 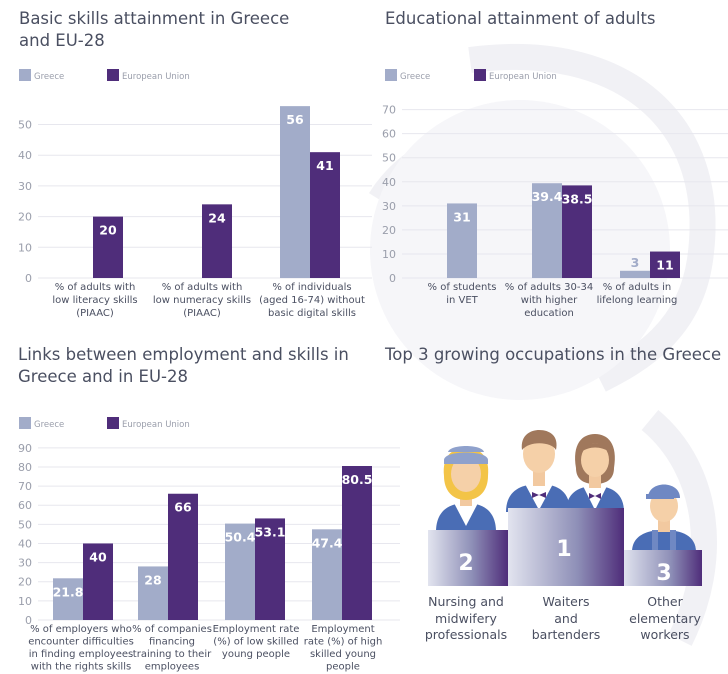 I want to click on data-label: 11, so click(x=664, y=265).